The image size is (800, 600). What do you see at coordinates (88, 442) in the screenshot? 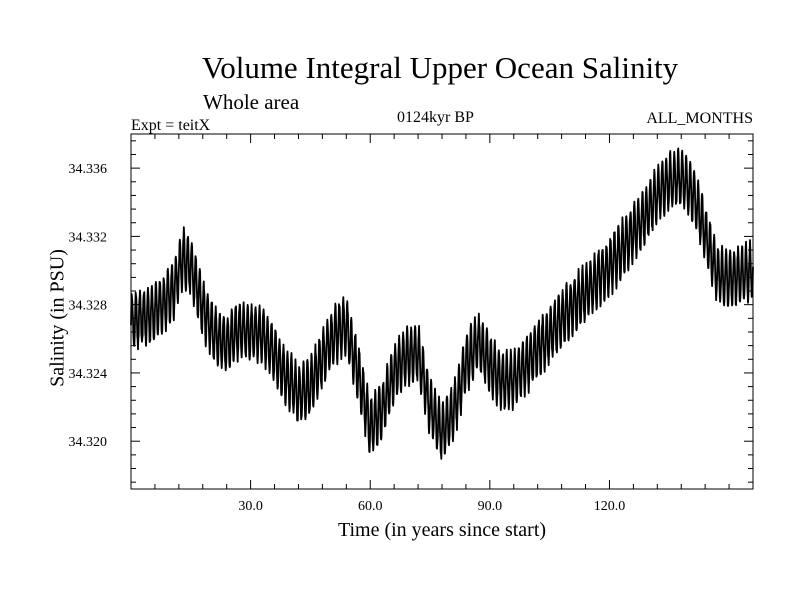
I see `y-tick-label: 34.320` at bounding box center [88, 442].